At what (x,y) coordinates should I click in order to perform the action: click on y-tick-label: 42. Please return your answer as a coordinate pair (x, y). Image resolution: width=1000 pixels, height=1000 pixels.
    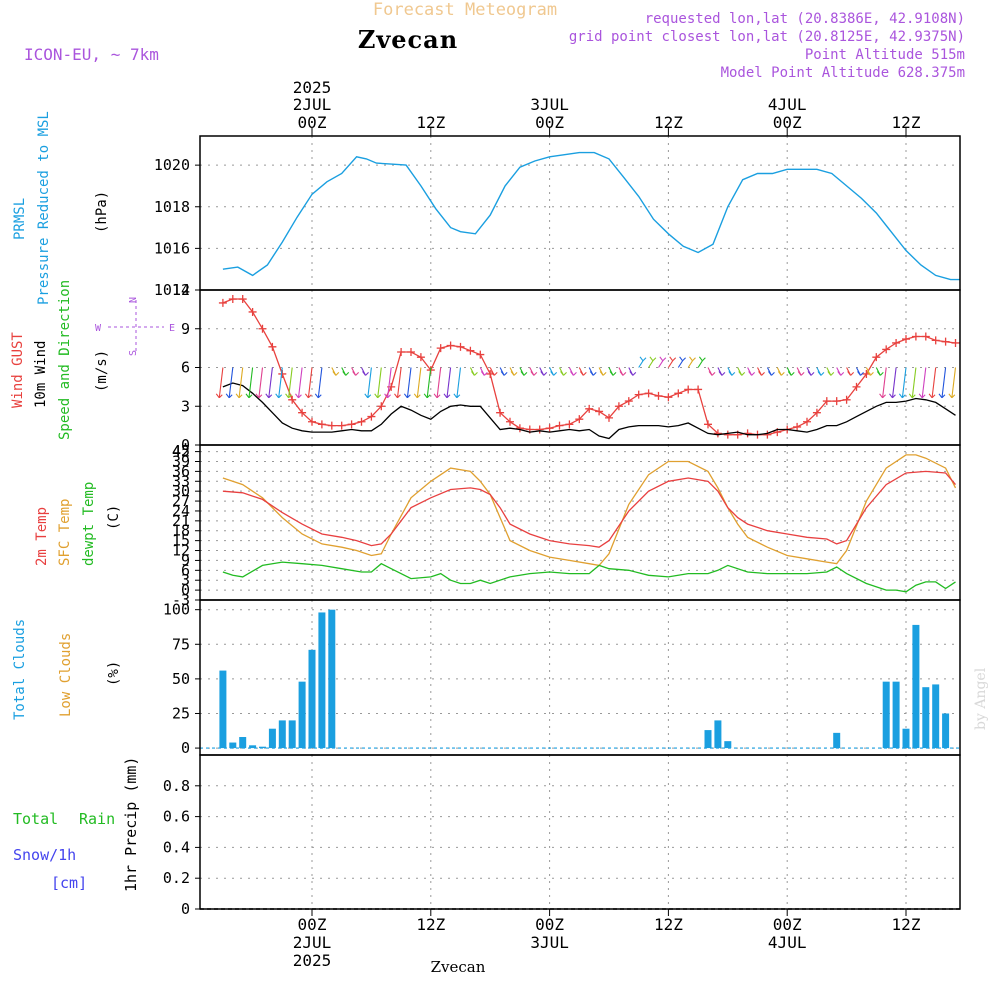
    Looking at the image, I should click on (181, 452).